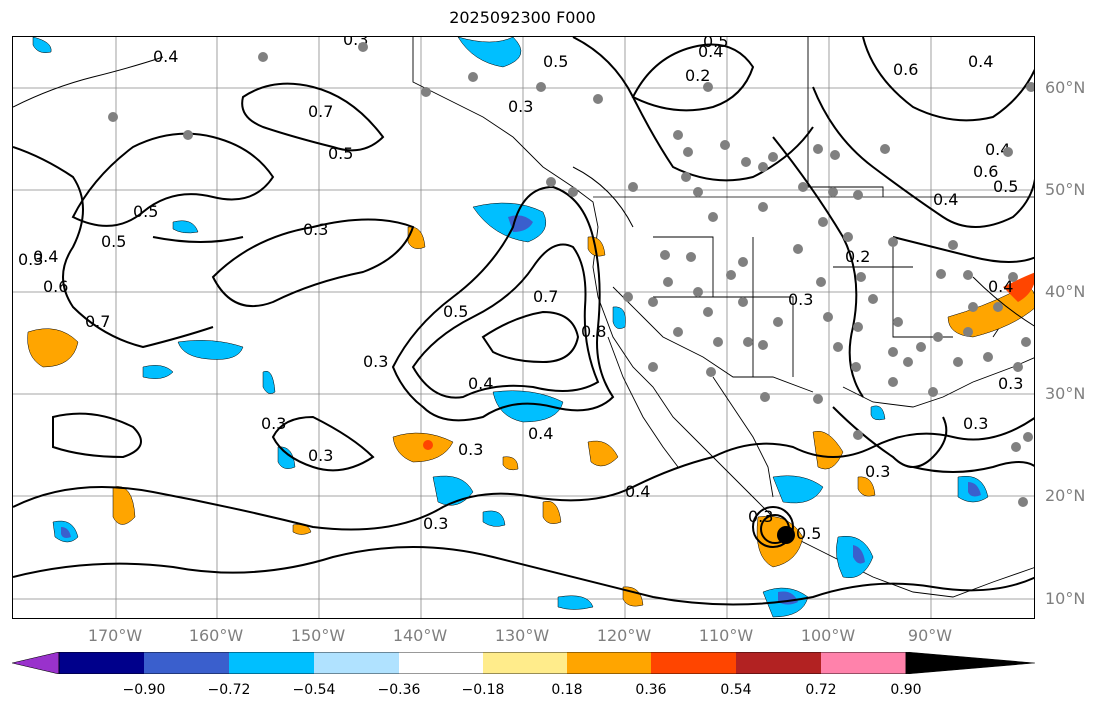 The width and height of the screenshot is (1105, 712). Describe the element at coordinates (1065, 598) in the screenshot. I see `lat-label: 10°N` at that location.